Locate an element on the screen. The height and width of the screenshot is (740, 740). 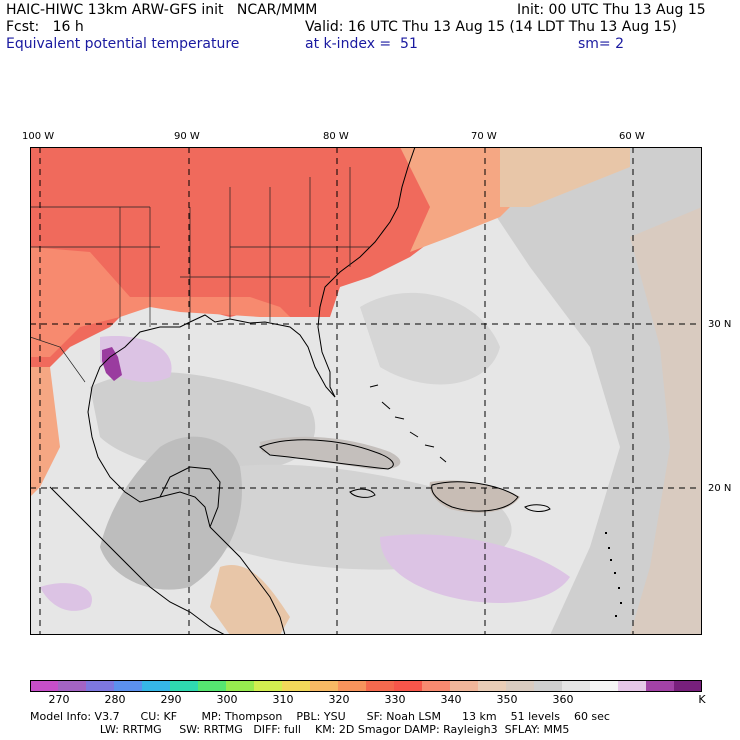
lon-label-80w: 80 W is located at coordinates (336, 136).